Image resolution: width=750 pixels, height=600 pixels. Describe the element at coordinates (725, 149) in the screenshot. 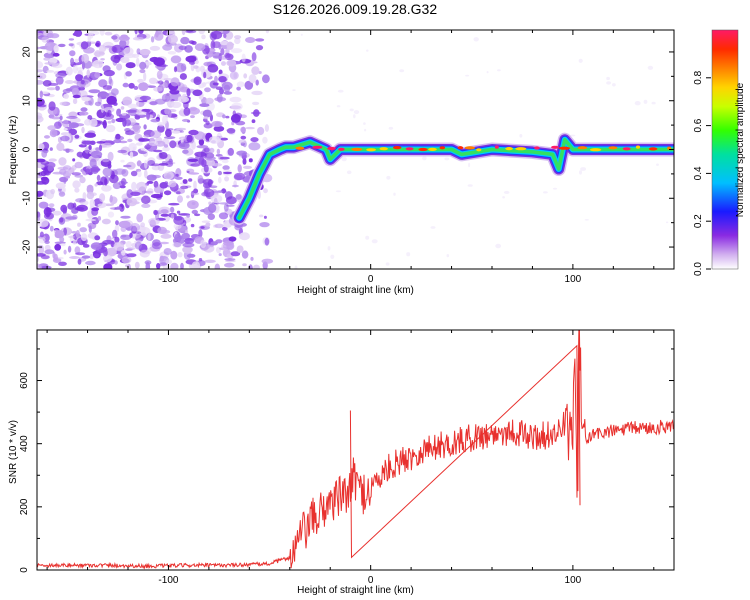

I see `colorbar-gradient` at that location.